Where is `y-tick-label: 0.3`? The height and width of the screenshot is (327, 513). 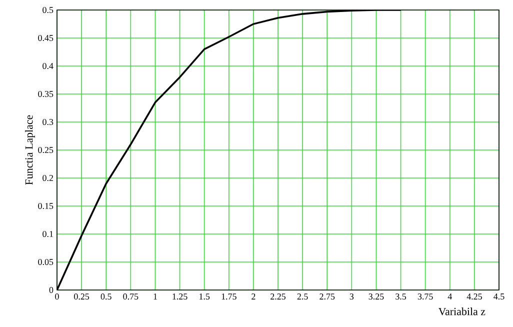
y-tick-label: 0.3 is located at coordinates (48, 122).